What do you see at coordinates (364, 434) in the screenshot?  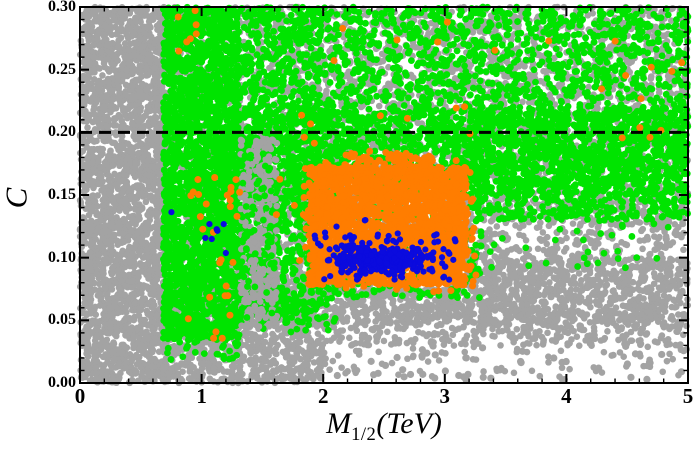 I see `x-axis-title-sub: 1/2` at bounding box center [364, 434].